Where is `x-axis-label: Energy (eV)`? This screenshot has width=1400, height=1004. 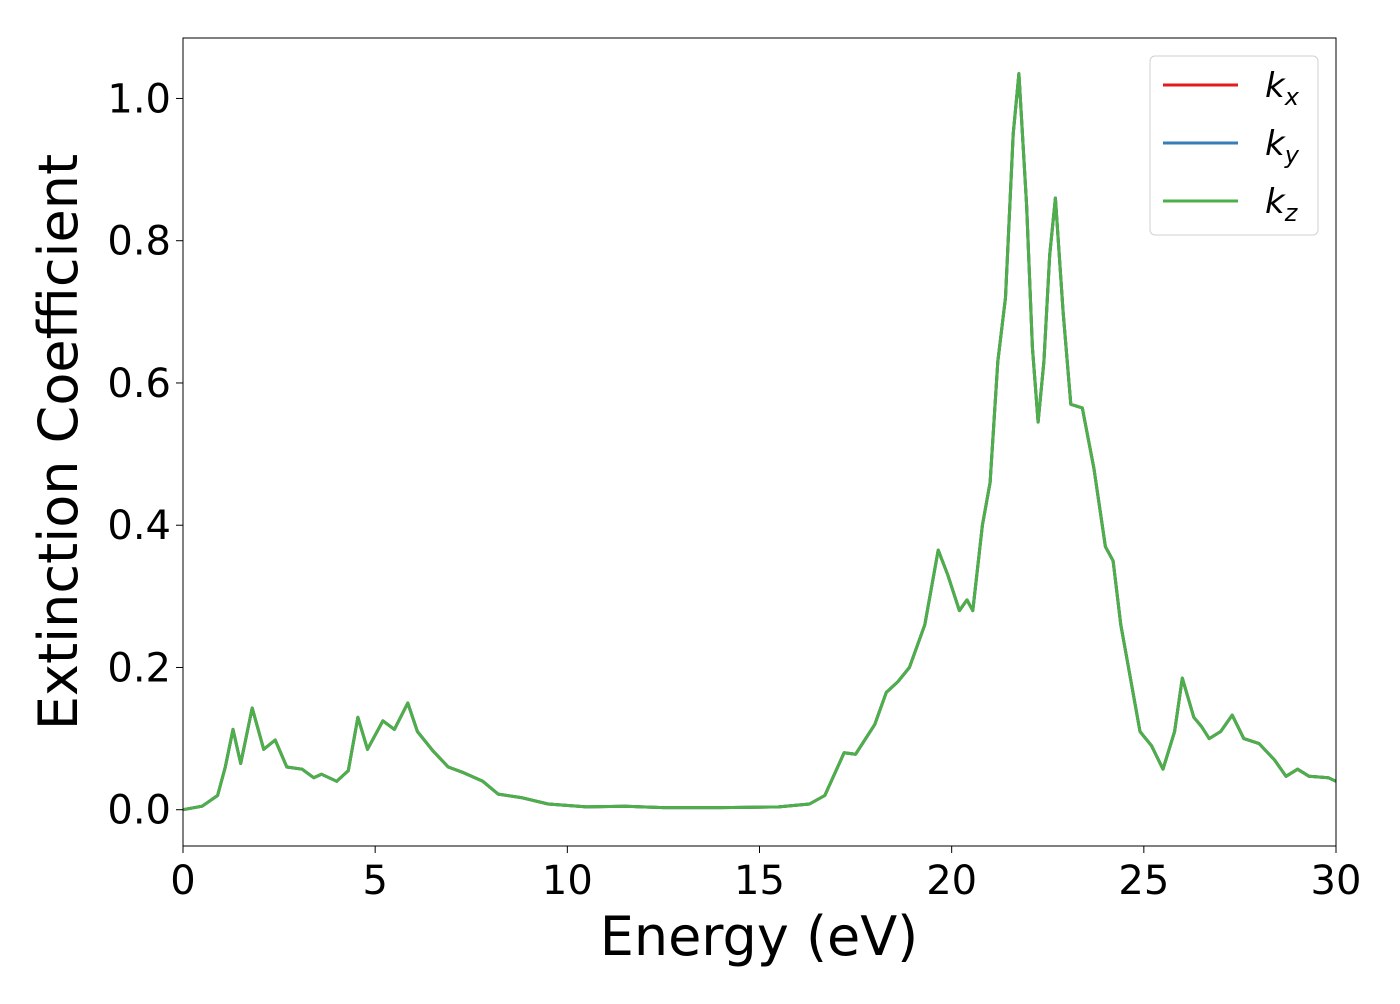
x-axis-label: Energy (eV) is located at coordinates (759, 936).